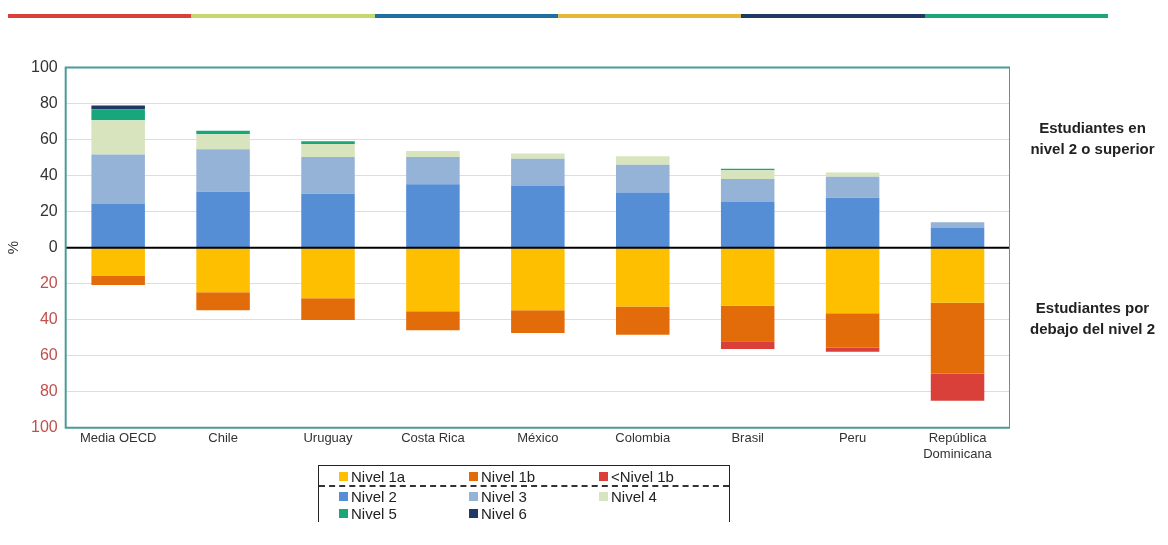 The image size is (1168, 545). I want to click on y-axis-title: %, so click(13, 248).